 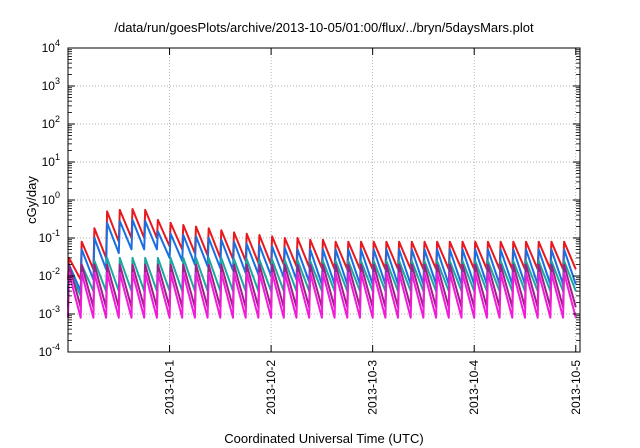 What do you see at coordinates (51, 122) in the screenshot?
I see `y-tick-label: 10²` at bounding box center [51, 122].